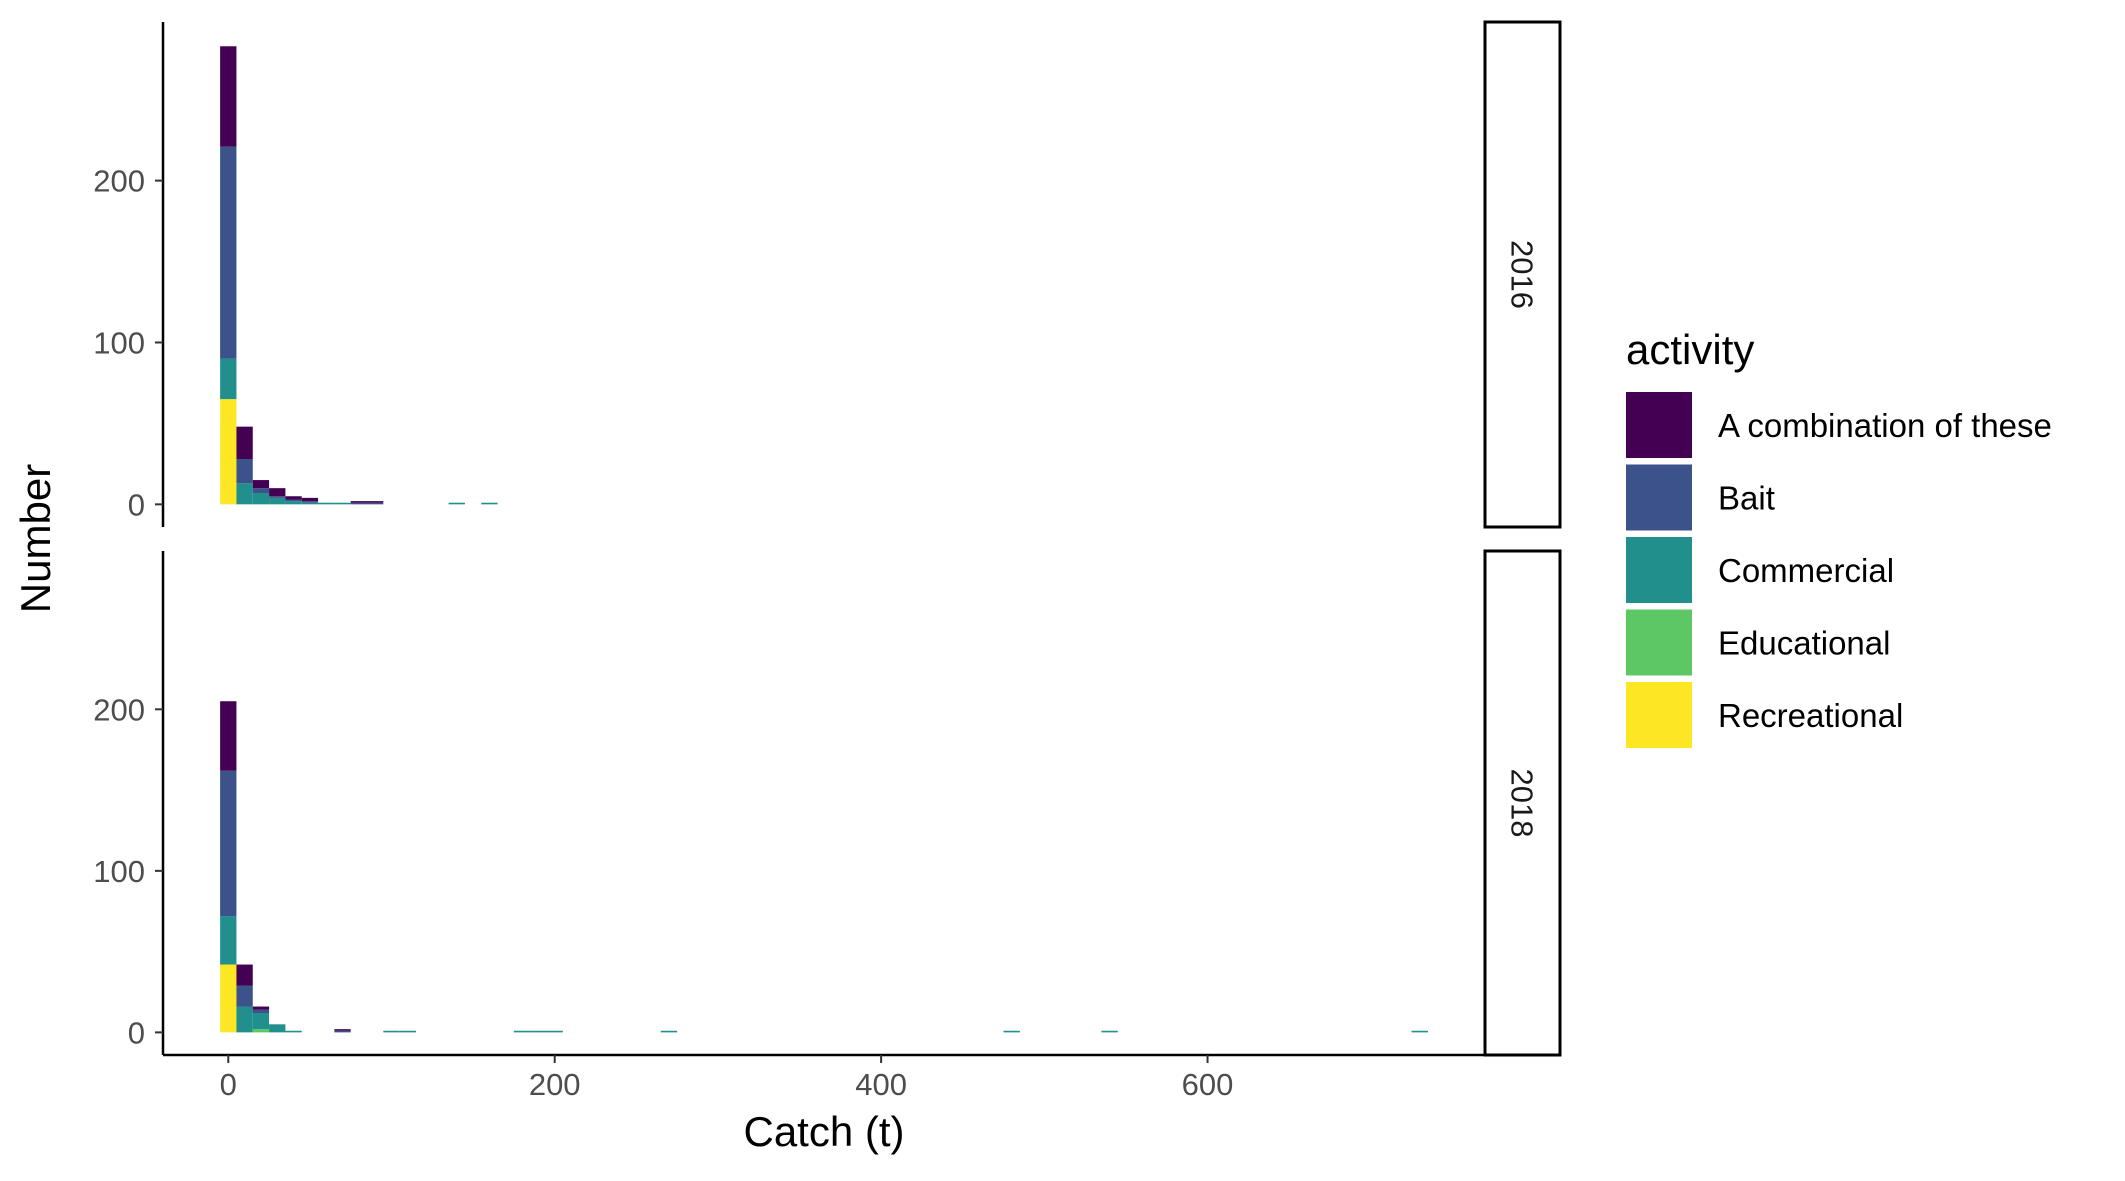  I want to click on x-tick-label: 0, so click(228, 1084).